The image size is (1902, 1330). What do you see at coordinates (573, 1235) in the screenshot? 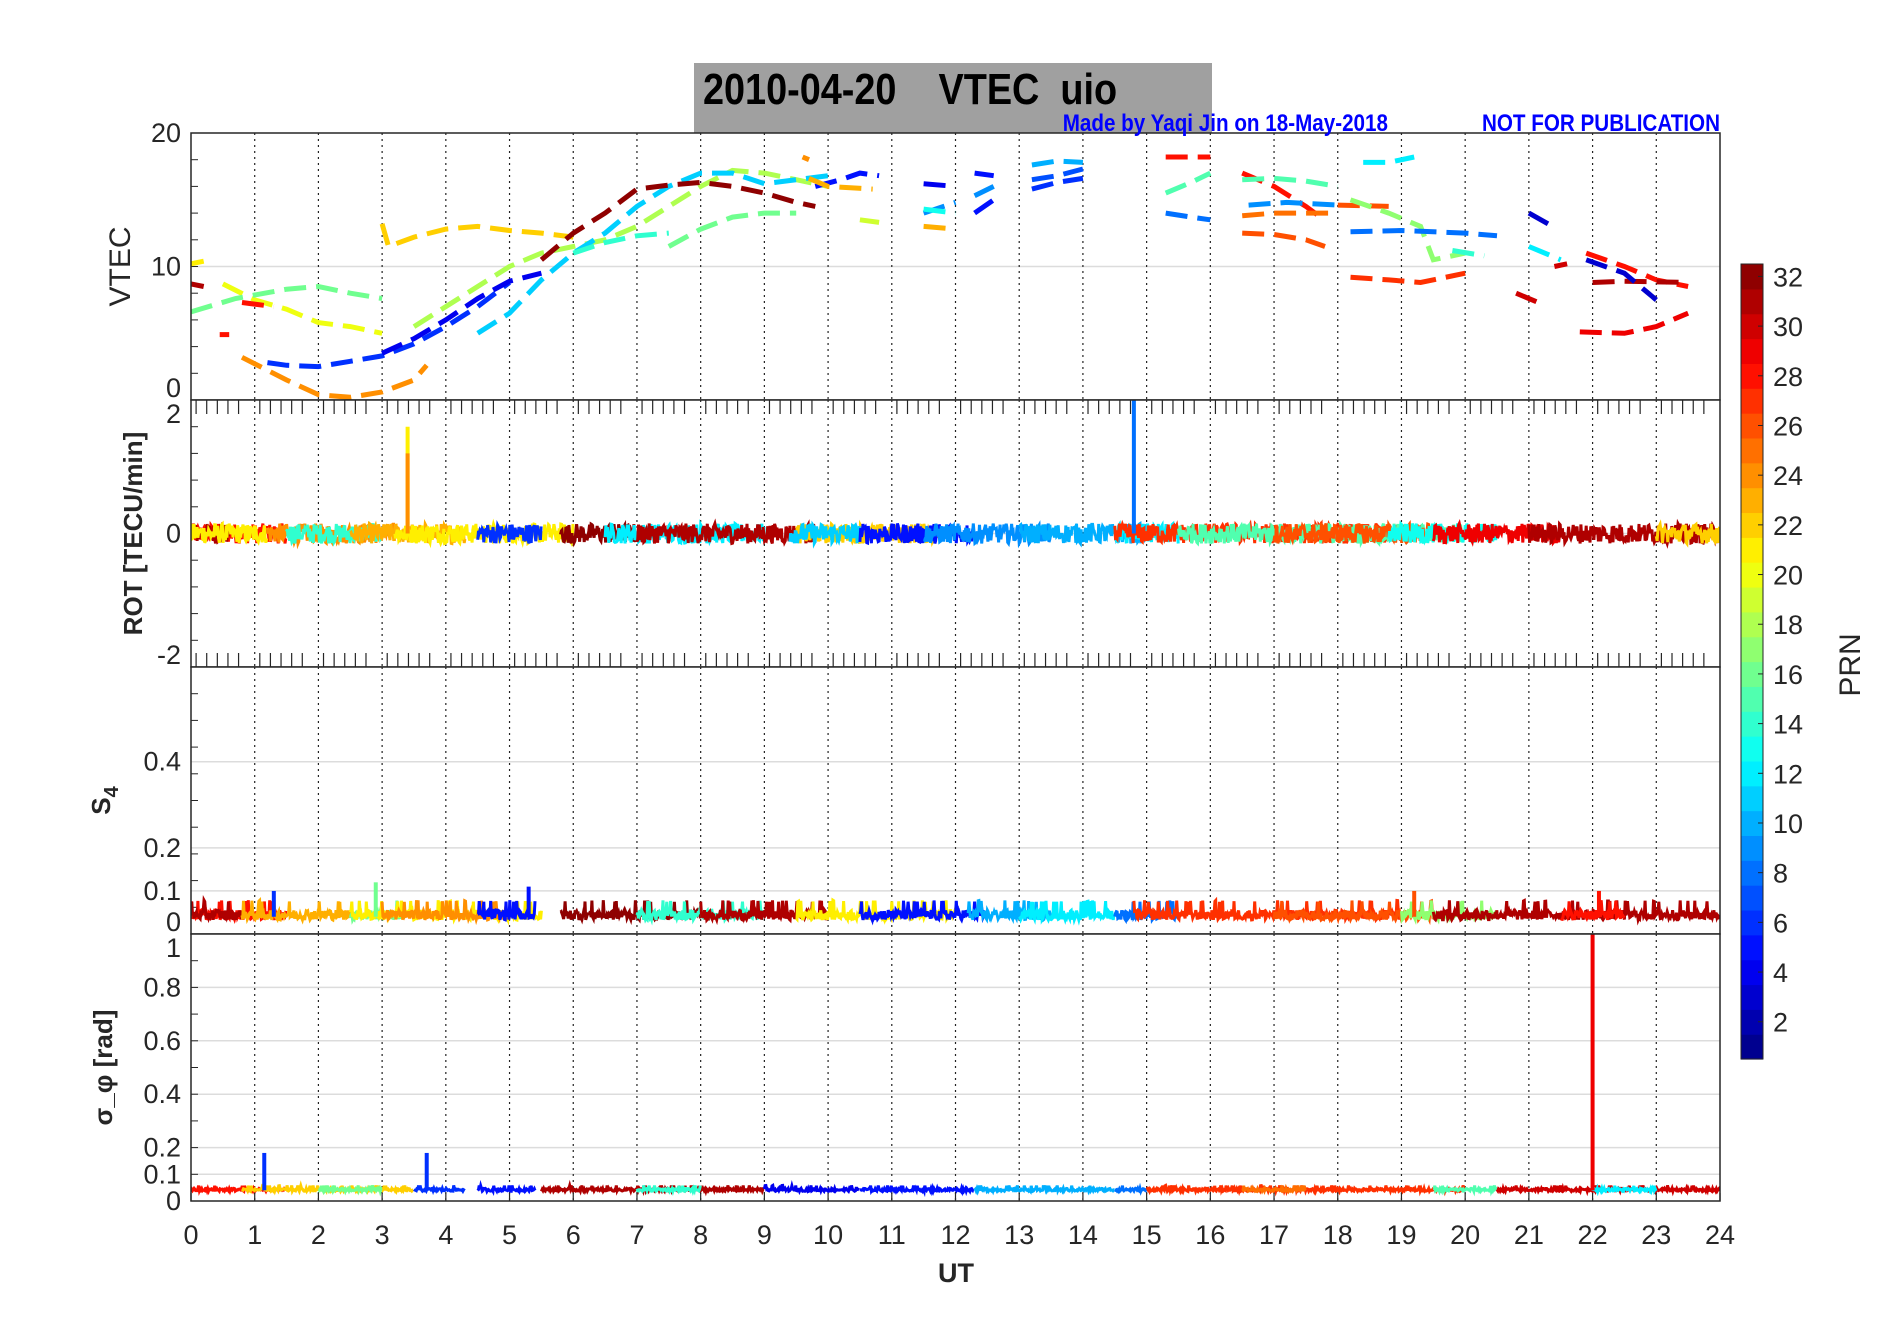
I see `x-tick-label: 6` at bounding box center [573, 1235].